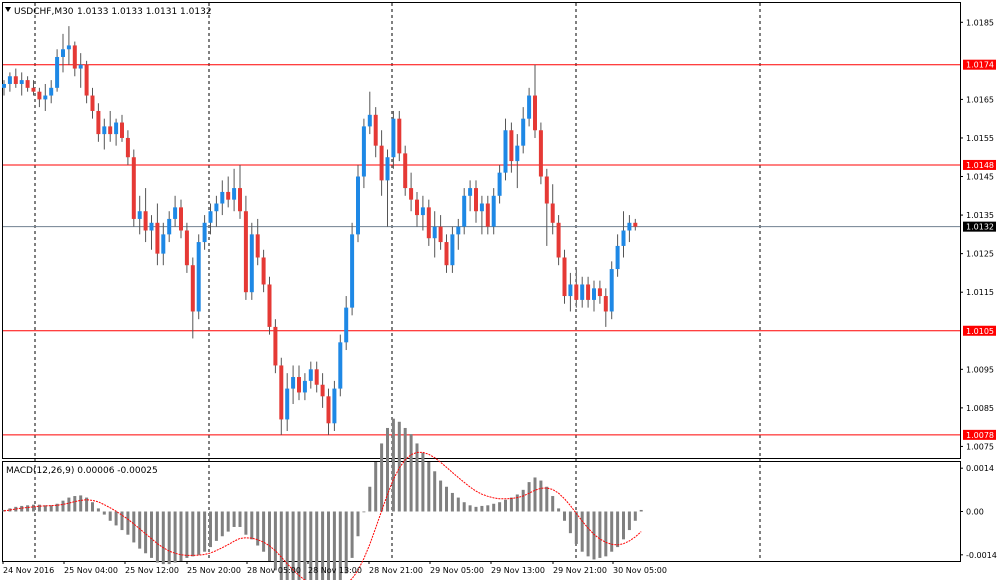 The width and height of the screenshot is (1000, 584). What do you see at coordinates (980, 65) in the screenshot?
I see `level-tag-label: 1.0174` at bounding box center [980, 65].